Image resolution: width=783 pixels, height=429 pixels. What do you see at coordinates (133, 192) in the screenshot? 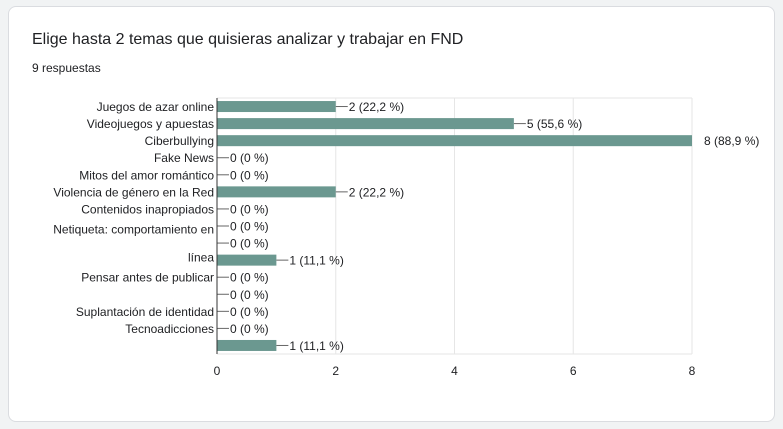
I see `category-label: Violencia de género en la Red` at bounding box center [133, 192].